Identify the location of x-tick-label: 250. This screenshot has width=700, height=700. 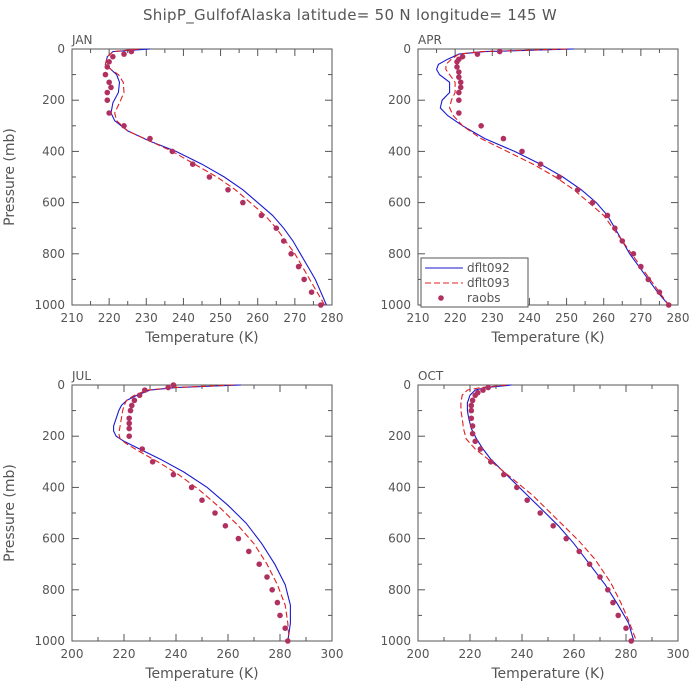
(220, 318).